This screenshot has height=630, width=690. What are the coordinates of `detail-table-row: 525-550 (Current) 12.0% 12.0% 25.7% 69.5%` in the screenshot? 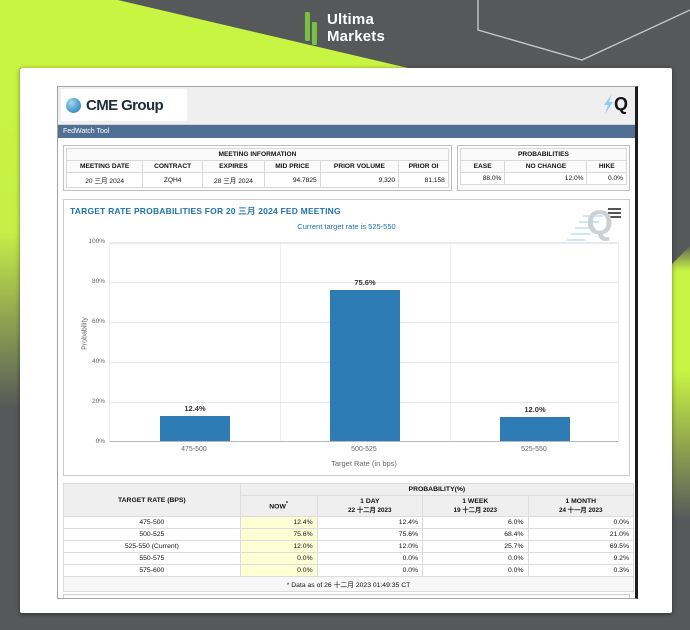 It's located at (349, 546).